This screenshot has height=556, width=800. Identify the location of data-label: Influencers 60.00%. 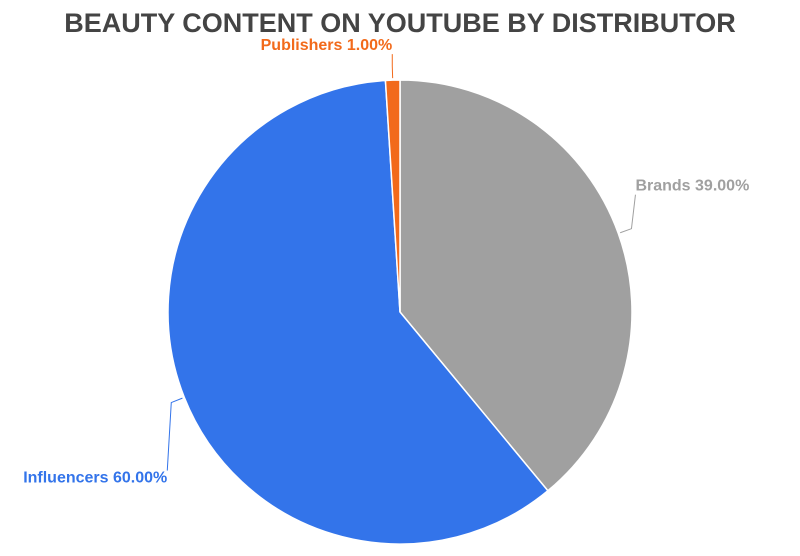
(95, 478).